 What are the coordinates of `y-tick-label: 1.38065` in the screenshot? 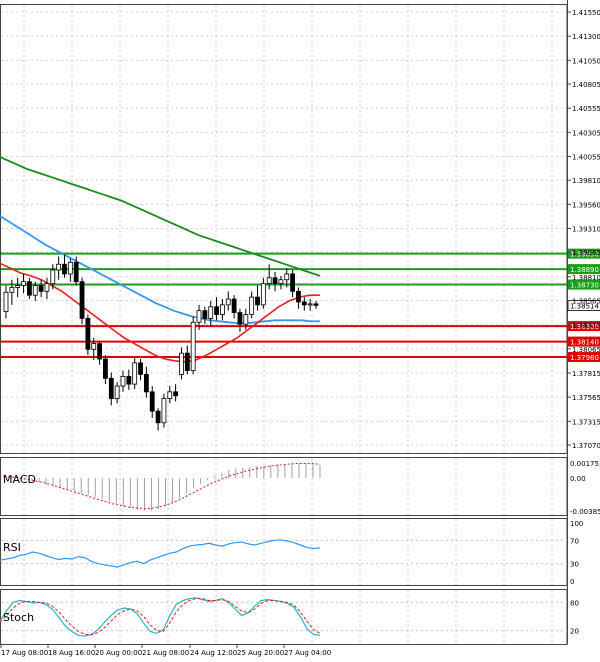 It's located at (586, 350).